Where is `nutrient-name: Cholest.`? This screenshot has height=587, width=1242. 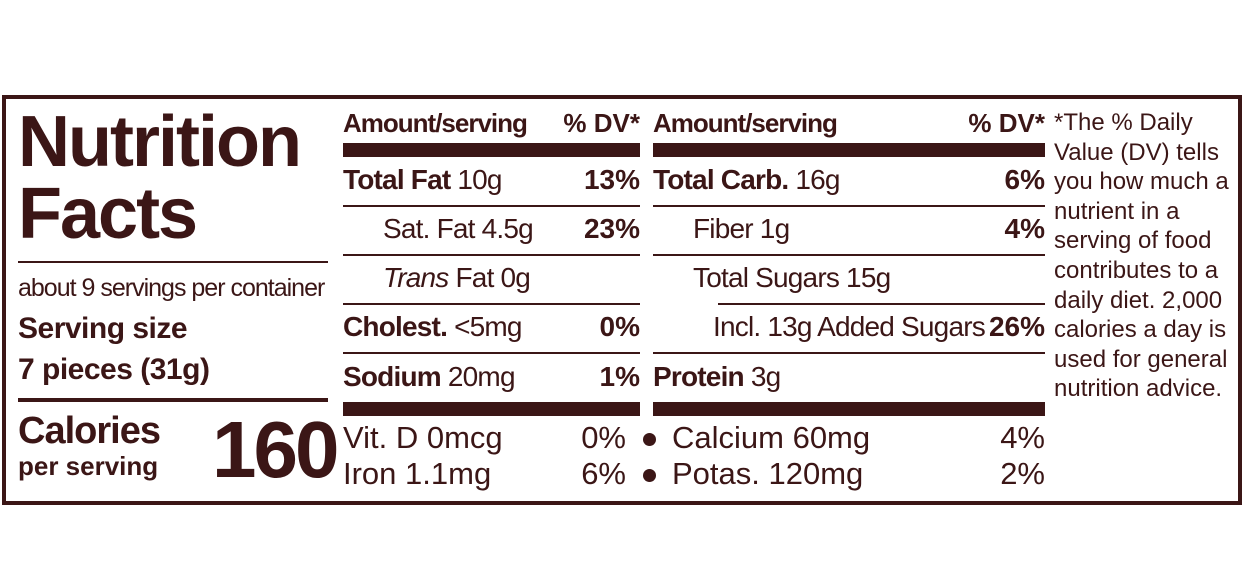 nutrient-name: Cholest. is located at coordinates (395, 326).